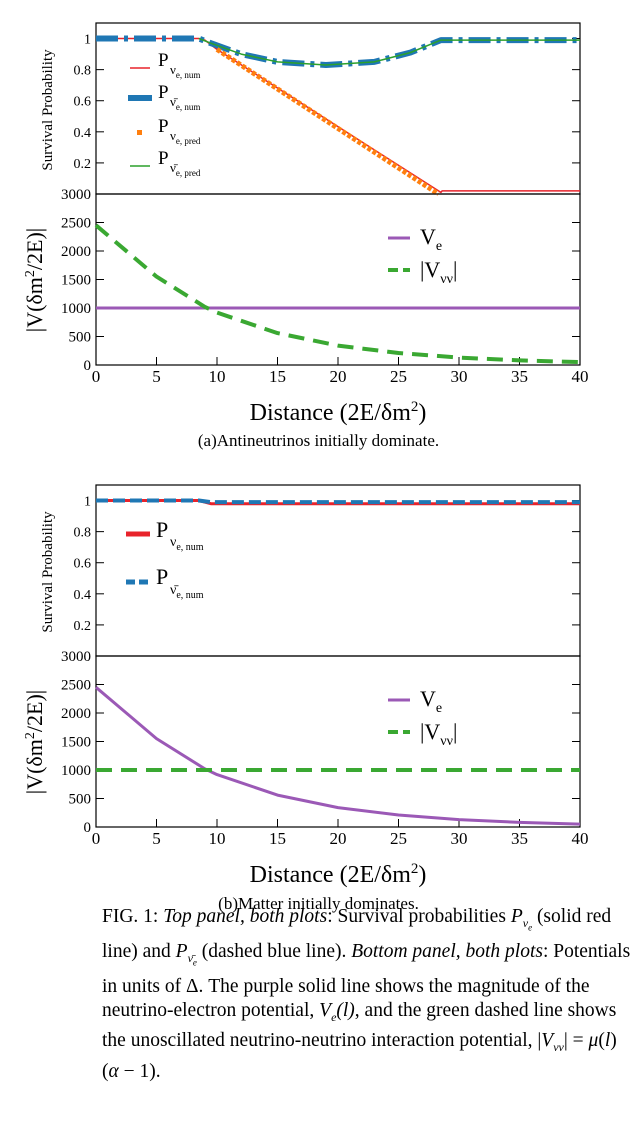 Image resolution: width=637 pixels, height=1127 pixels. What do you see at coordinates (318, 440) in the screenshot?
I see `subcaption-a: (a)Antineutrinos initially dominate.` at bounding box center [318, 440].